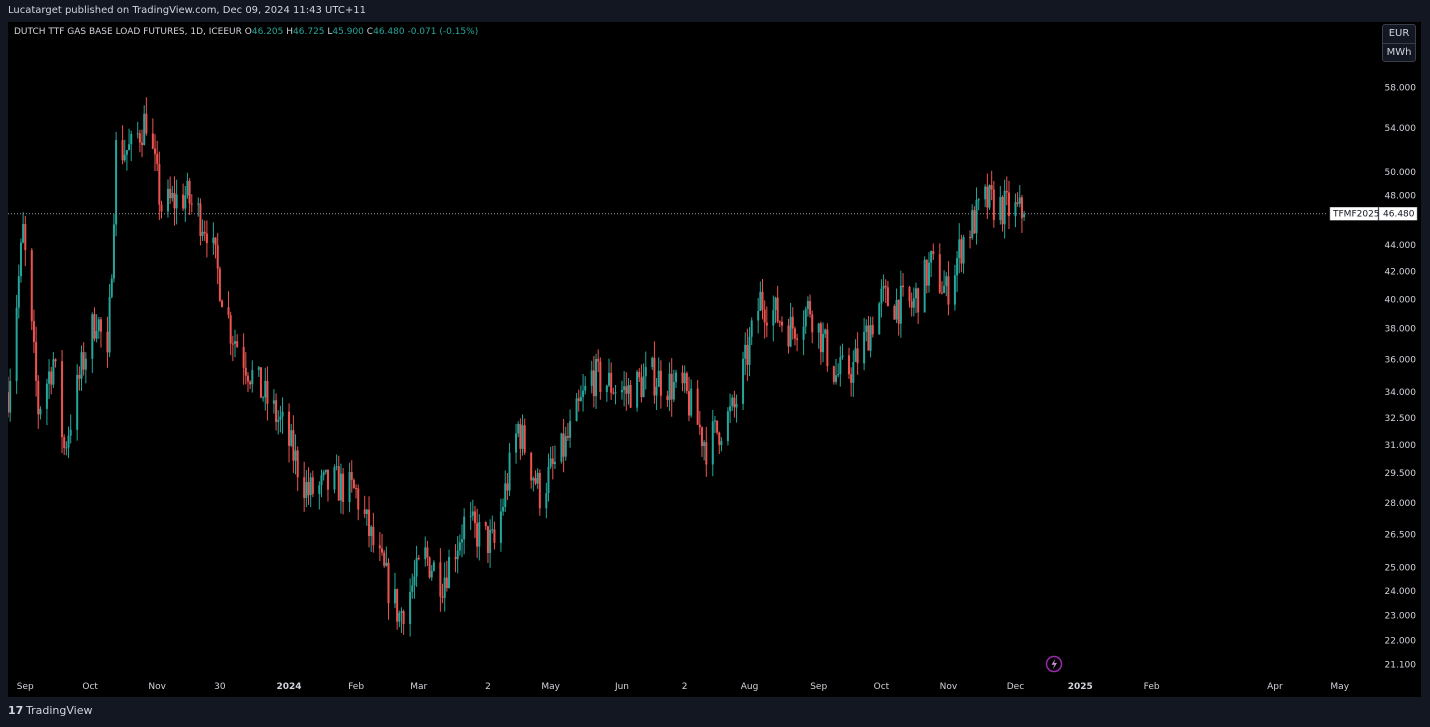 This screenshot has width=1430, height=727. What do you see at coordinates (1401, 474) in the screenshot?
I see `y-tick-label: 29.500` at bounding box center [1401, 474].